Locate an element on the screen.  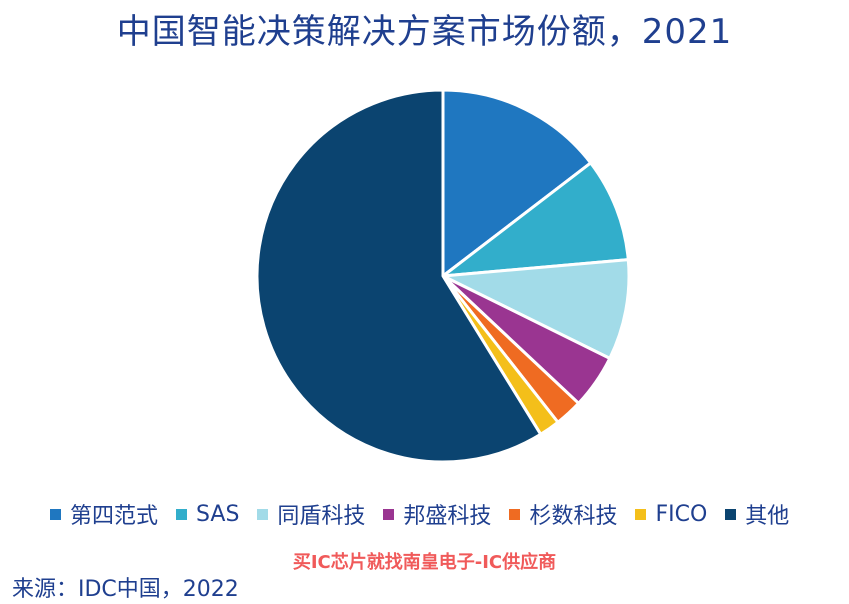
legend: 第四范式 SAS 同盾科技 邦盛科技 杉数科技 FICO 其他 is located at coordinates (449, 514).